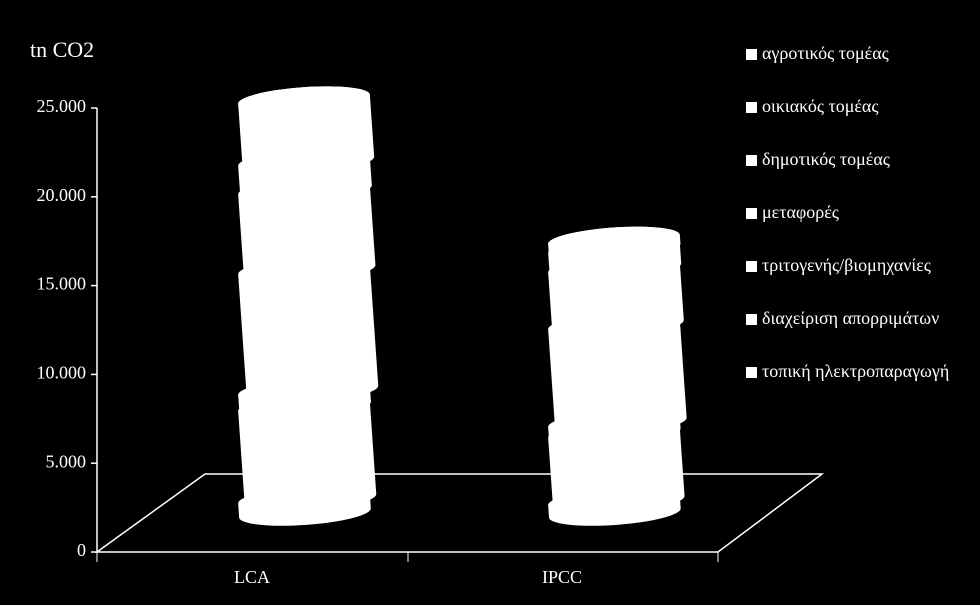 The height and width of the screenshot is (605, 980). I want to click on legend-item: τριτογενής/βιομηχανίες, so click(860, 282).